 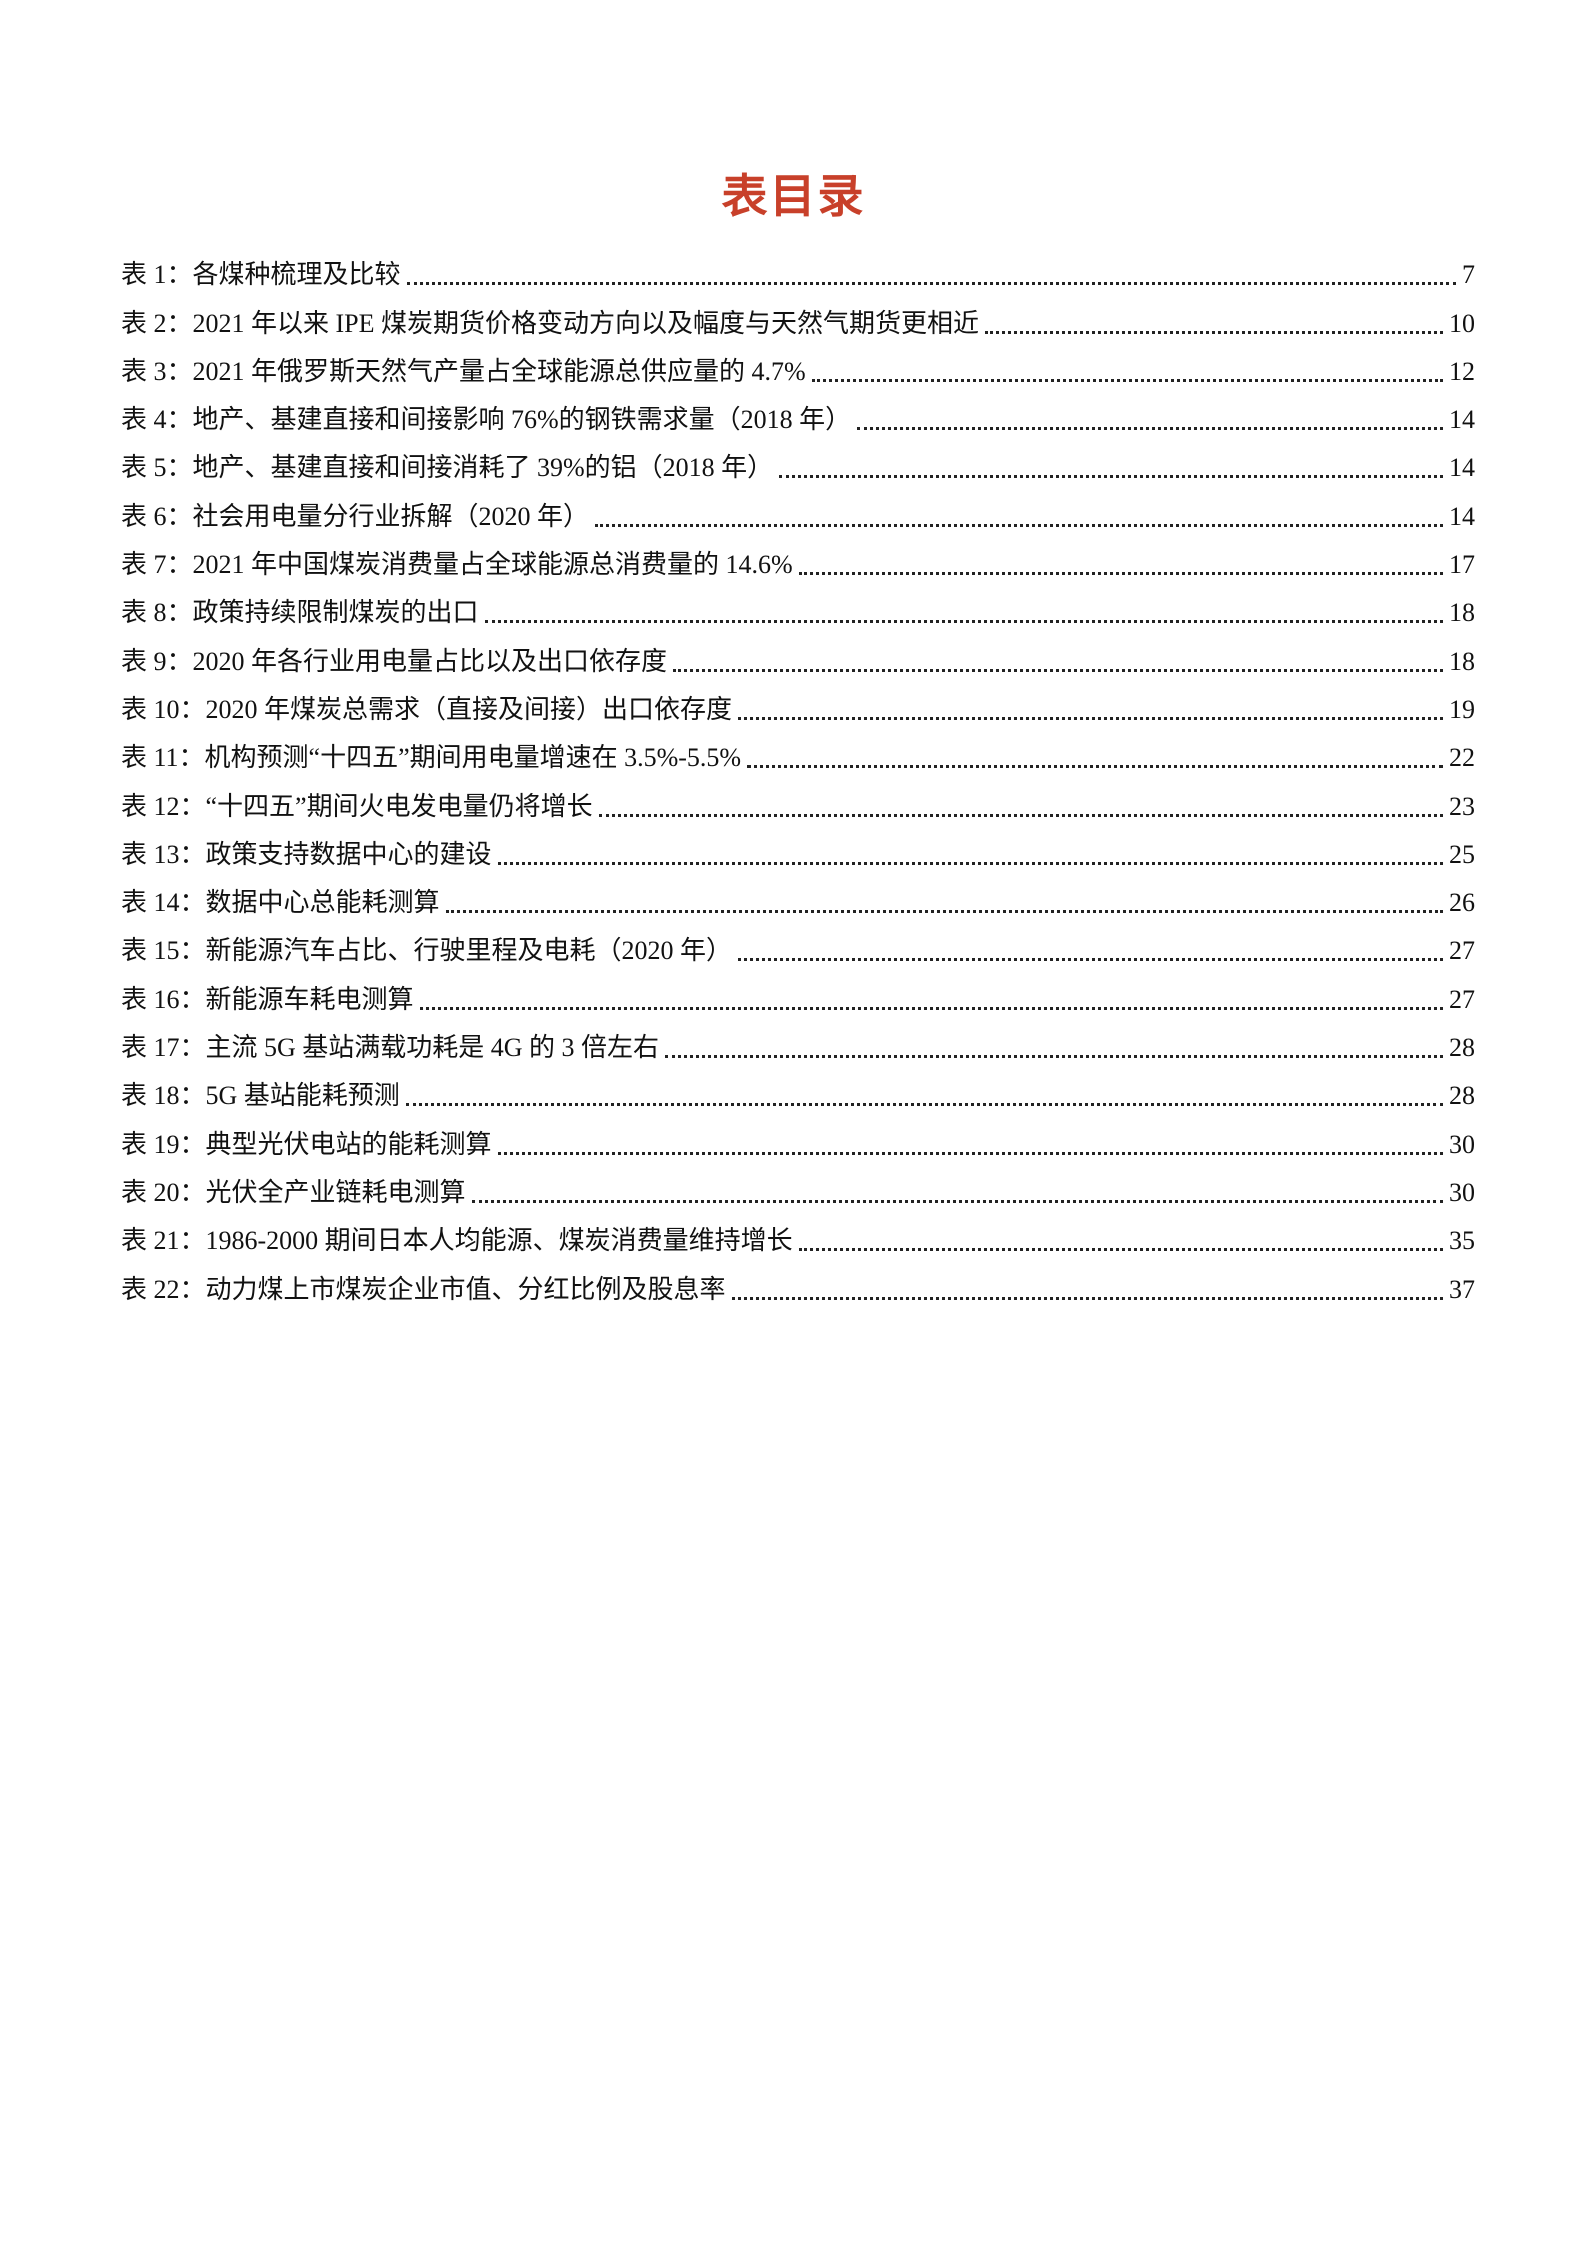 What do you see at coordinates (1468, 275) in the screenshot?
I see `toc-entry-page: 7` at bounding box center [1468, 275].